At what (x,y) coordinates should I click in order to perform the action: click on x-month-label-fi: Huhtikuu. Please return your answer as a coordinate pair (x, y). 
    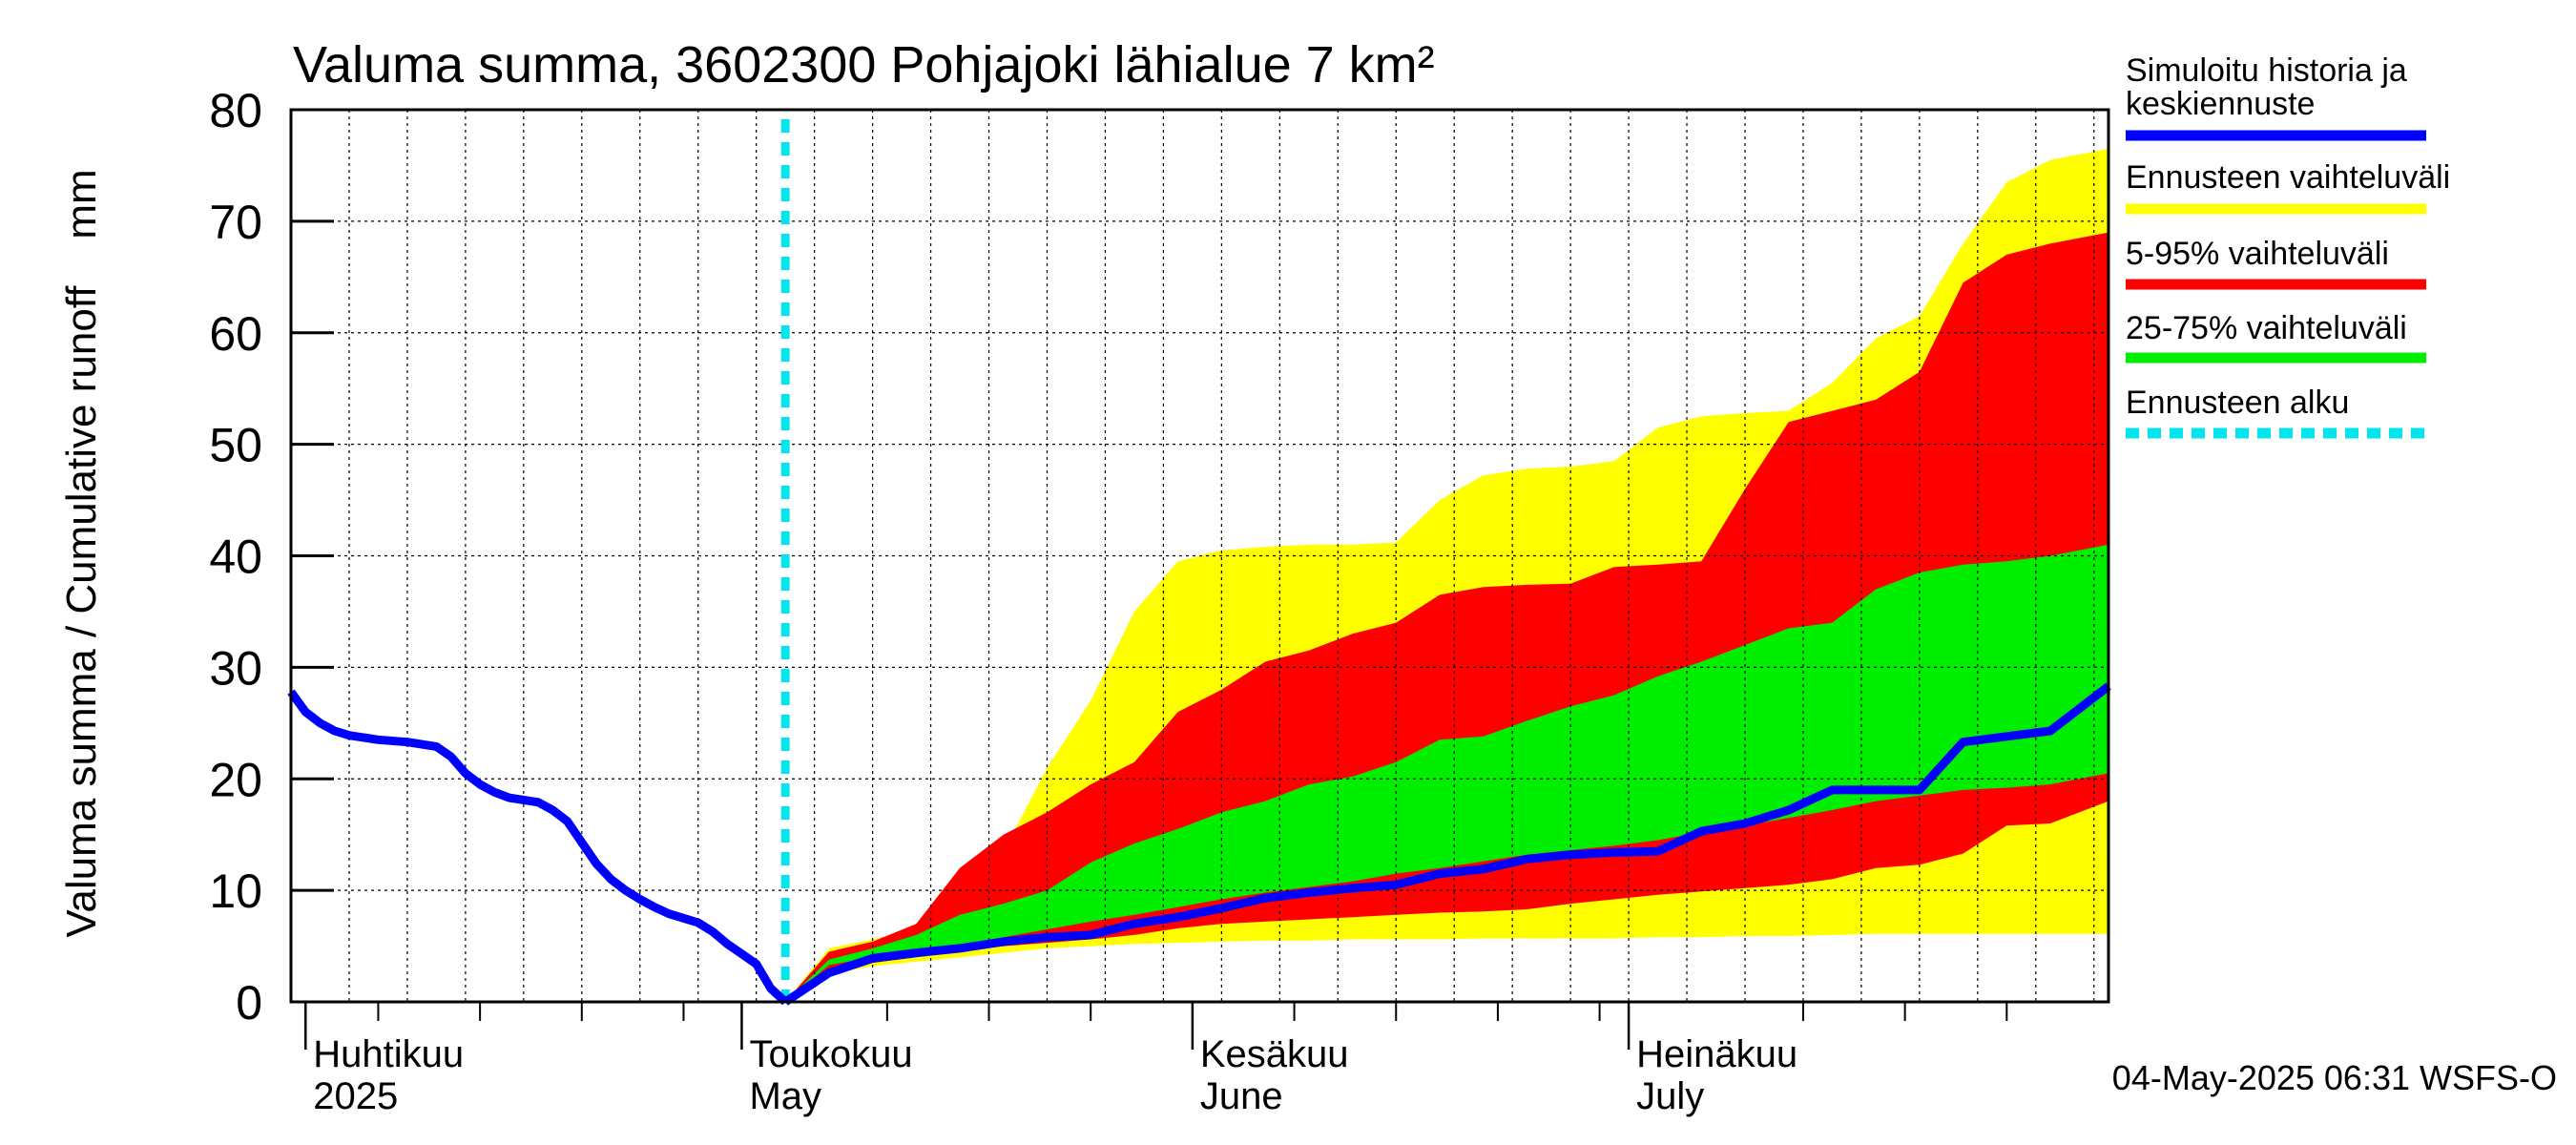
    Looking at the image, I should click on (388, 1054).